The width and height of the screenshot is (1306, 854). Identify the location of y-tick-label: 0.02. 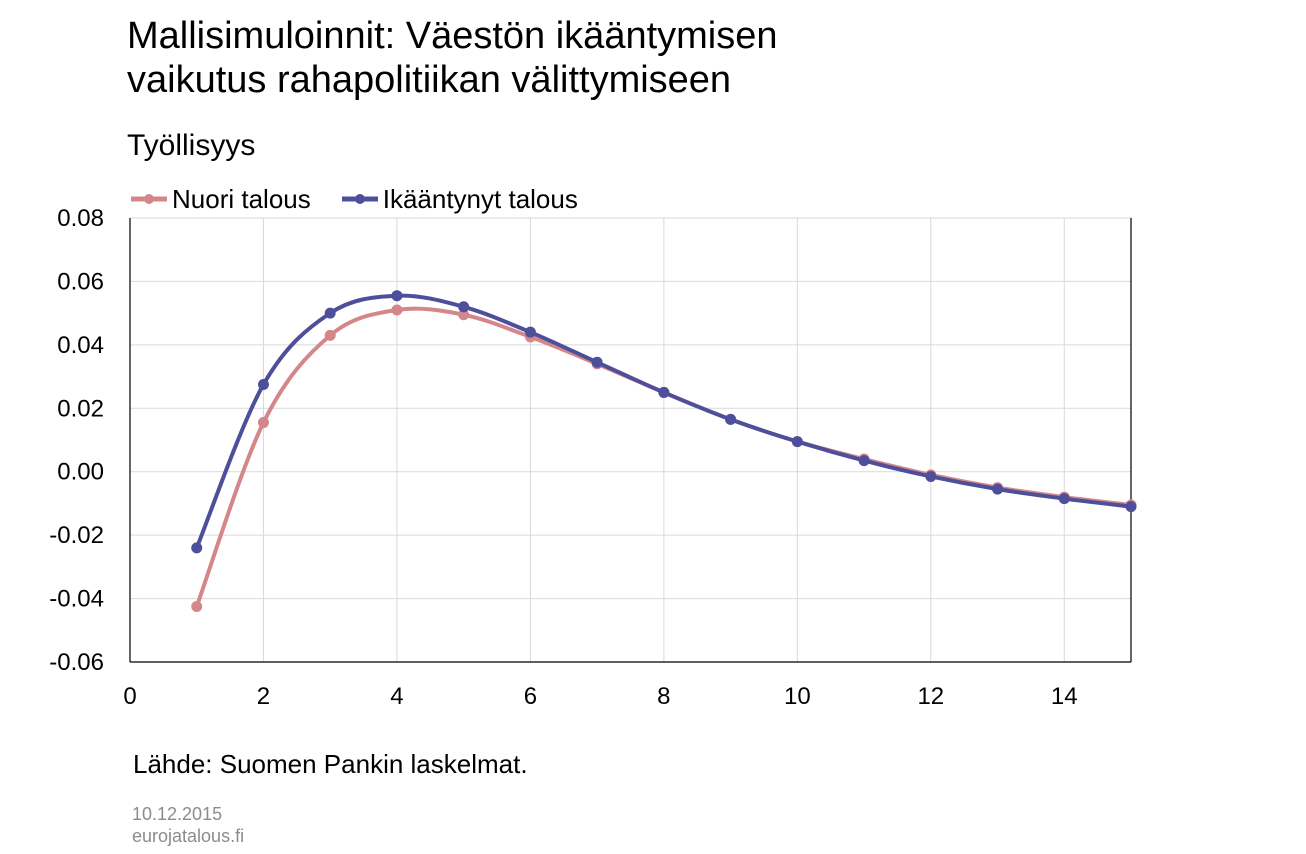
(80, 408).